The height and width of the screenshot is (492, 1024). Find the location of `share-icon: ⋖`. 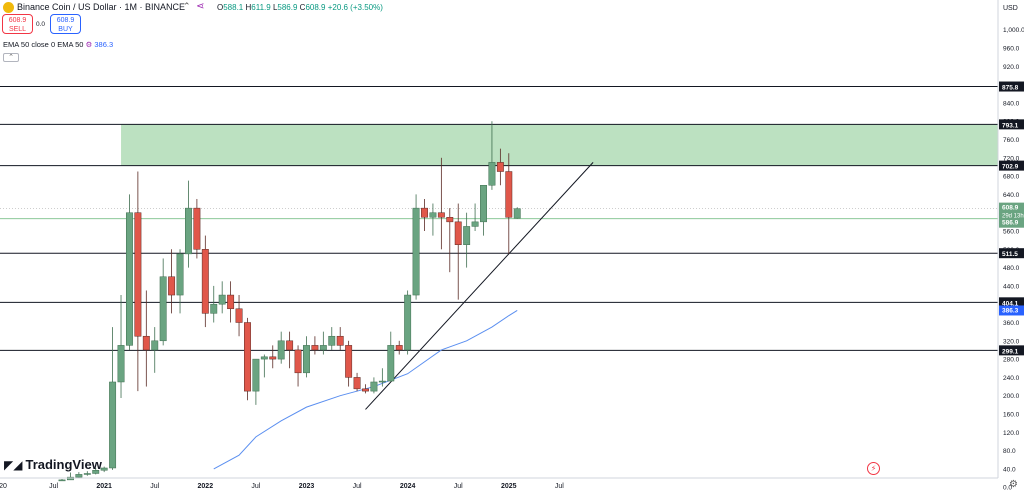

share-icon: ⋖ is located at coordinates (200, 6).